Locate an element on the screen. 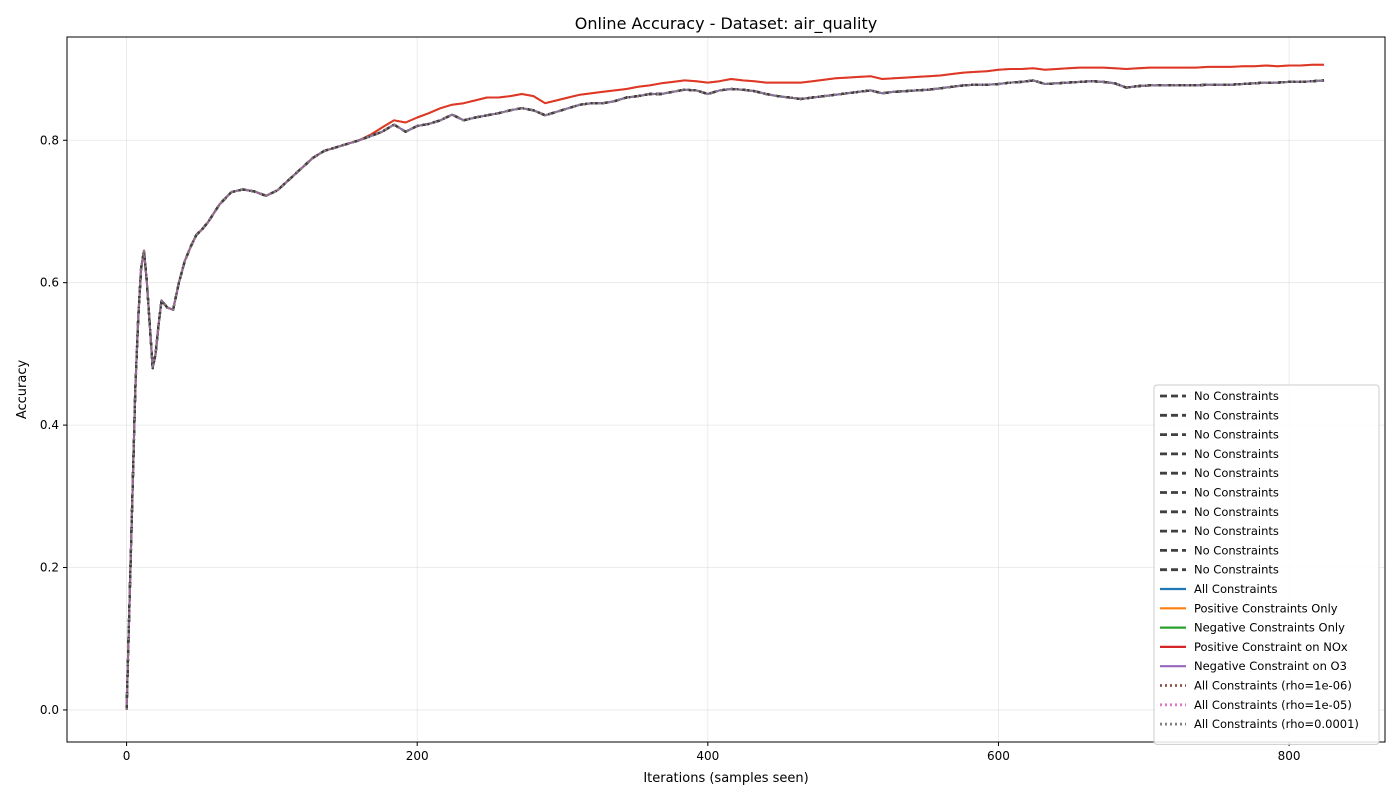 The height and width of the screenshot is (804, 1400). y-axis-label: Accuracy is located at coordinates (22, 390).